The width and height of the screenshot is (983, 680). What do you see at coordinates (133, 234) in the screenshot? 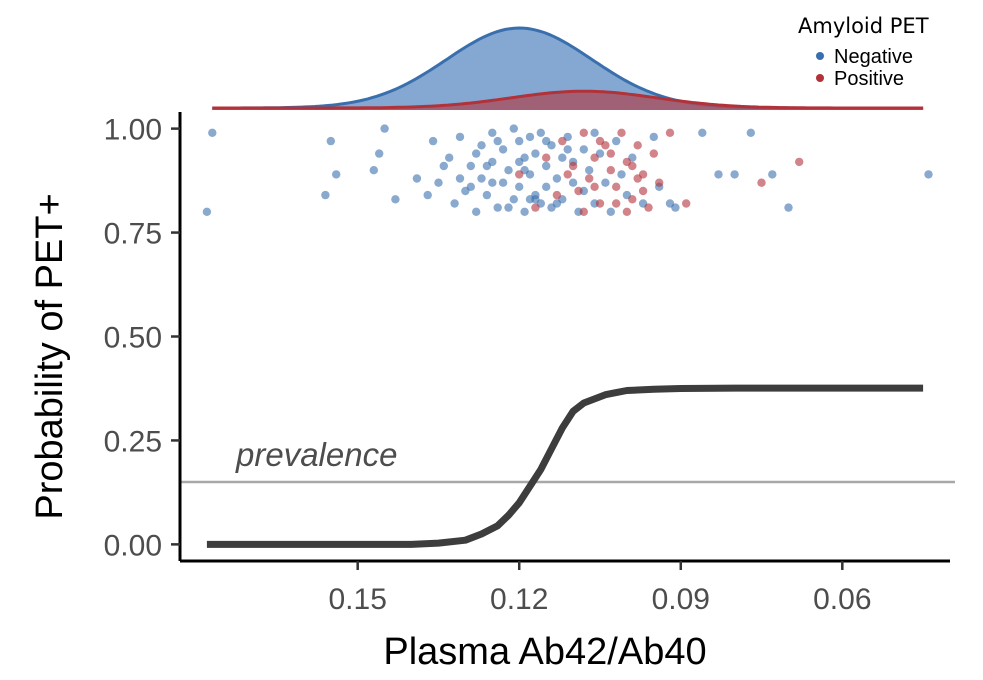
I see `y-tick-label: 0.75` at bounding box center [133, 234].